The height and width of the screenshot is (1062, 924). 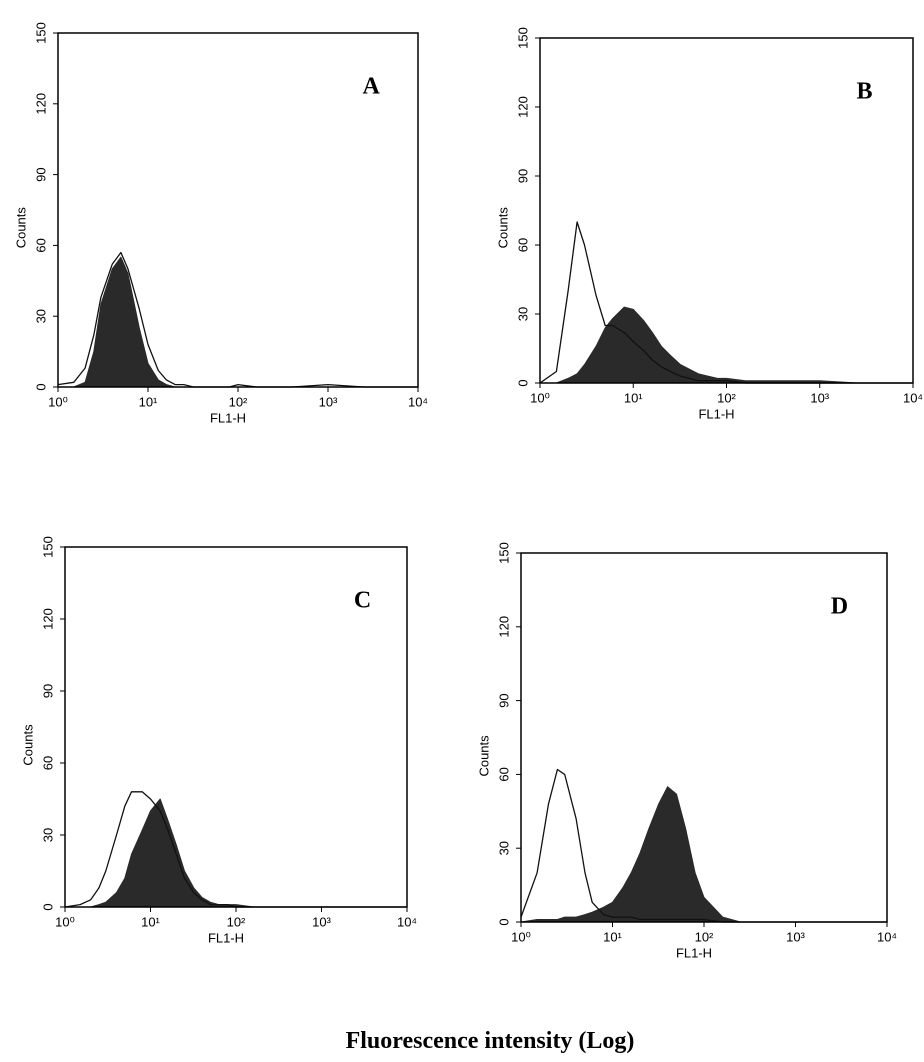 What do you see at coordinates (490, 1041) in the screenshot?
I see `caption: Fluorescence intensity (Log)` at bounding box center [490, 1041].